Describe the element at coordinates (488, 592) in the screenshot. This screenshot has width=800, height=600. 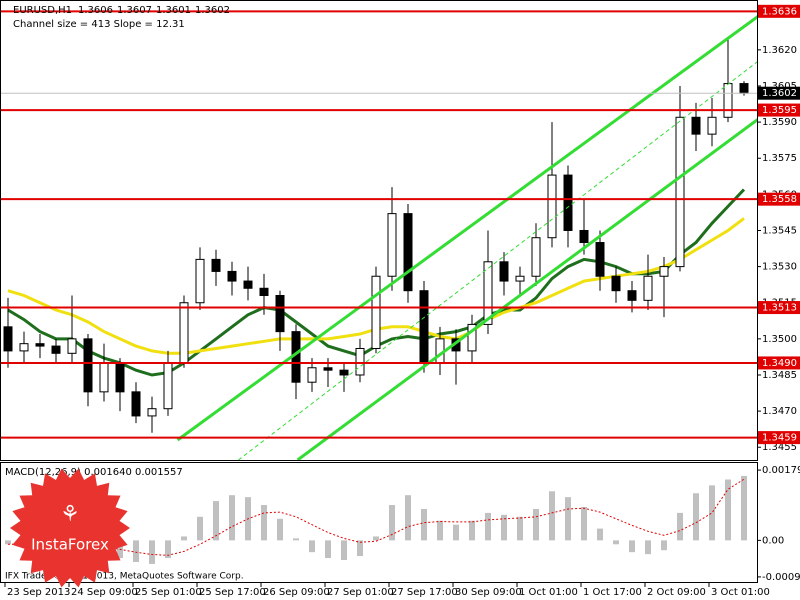
I see `x-tick-label: 30 Sep 09:00` at that location.